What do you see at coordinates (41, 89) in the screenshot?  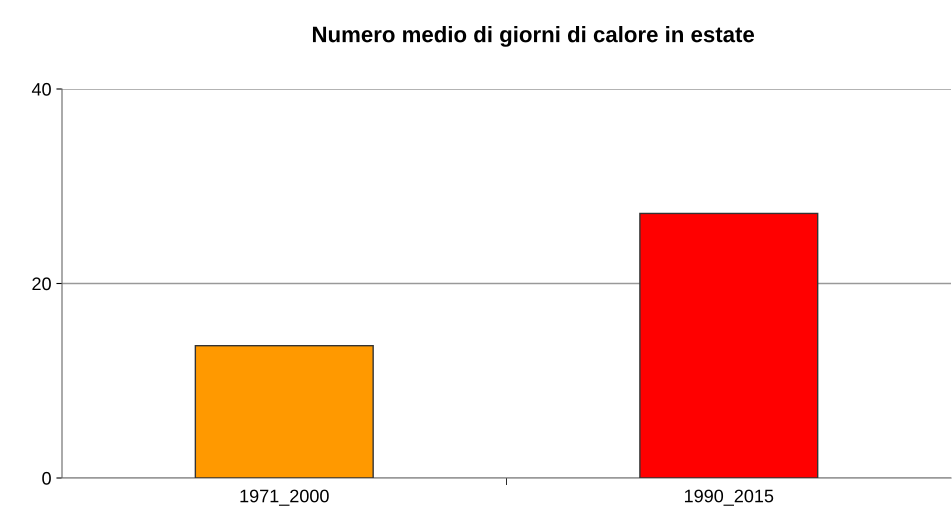 I see `y-tick-label: 40` at bounding box center [41, 89].